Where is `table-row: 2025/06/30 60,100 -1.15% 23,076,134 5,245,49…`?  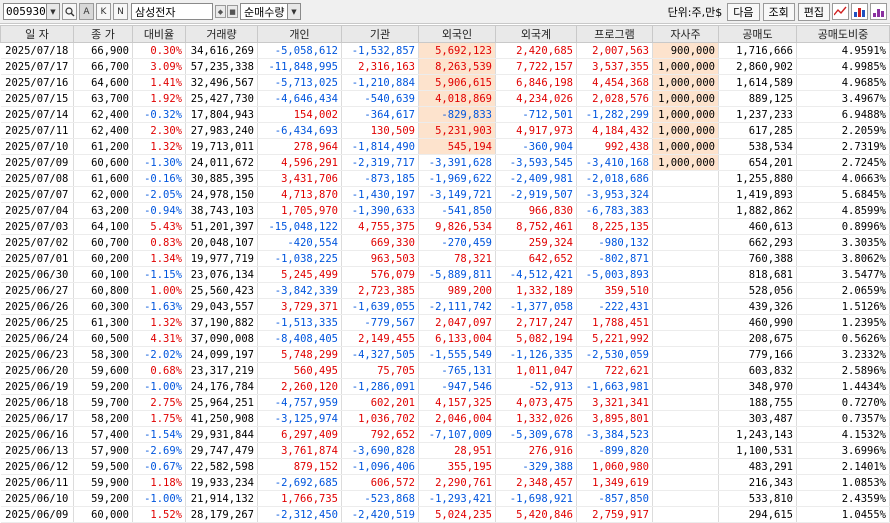
table-row: 2025/06/30 60,100 -1.15% 23,076,134 5,245,49… is located at coordinates (445, 274).